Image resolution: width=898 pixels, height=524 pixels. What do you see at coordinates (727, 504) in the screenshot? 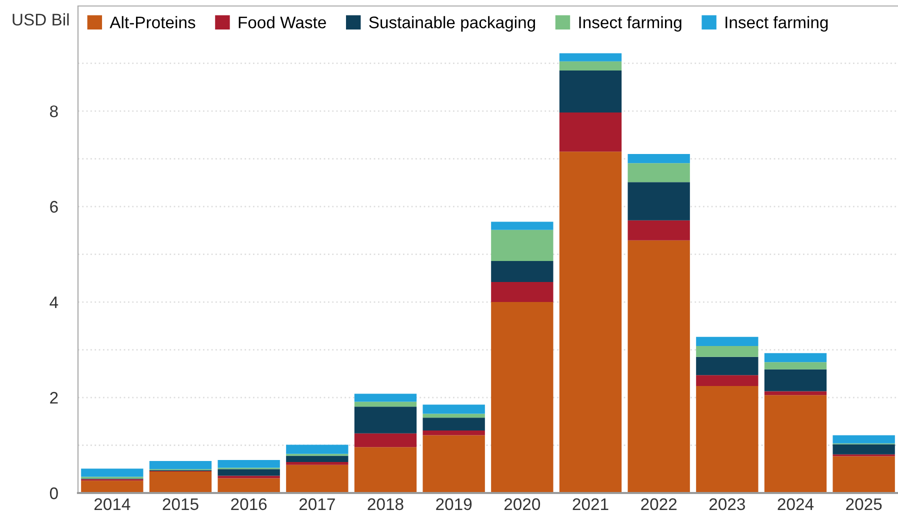
I see `x-tick-label: 2023` at bounding box center [727, 504].